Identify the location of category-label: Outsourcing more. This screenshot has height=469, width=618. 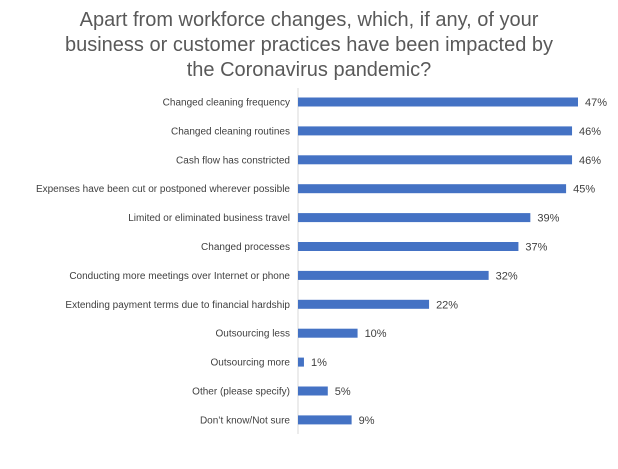
(251, 363).